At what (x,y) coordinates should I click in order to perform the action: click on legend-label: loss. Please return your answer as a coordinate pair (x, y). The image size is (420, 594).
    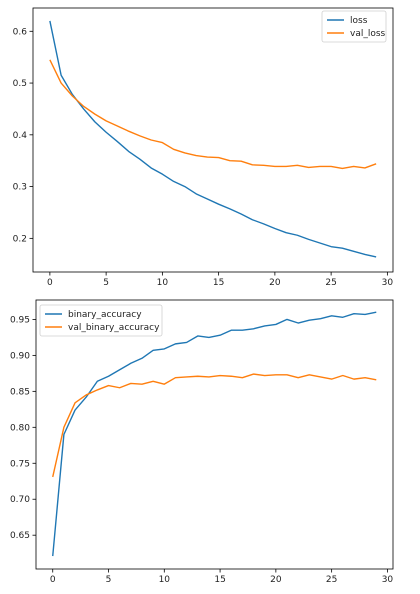
    Looking at the image, I should click on (359, 21).